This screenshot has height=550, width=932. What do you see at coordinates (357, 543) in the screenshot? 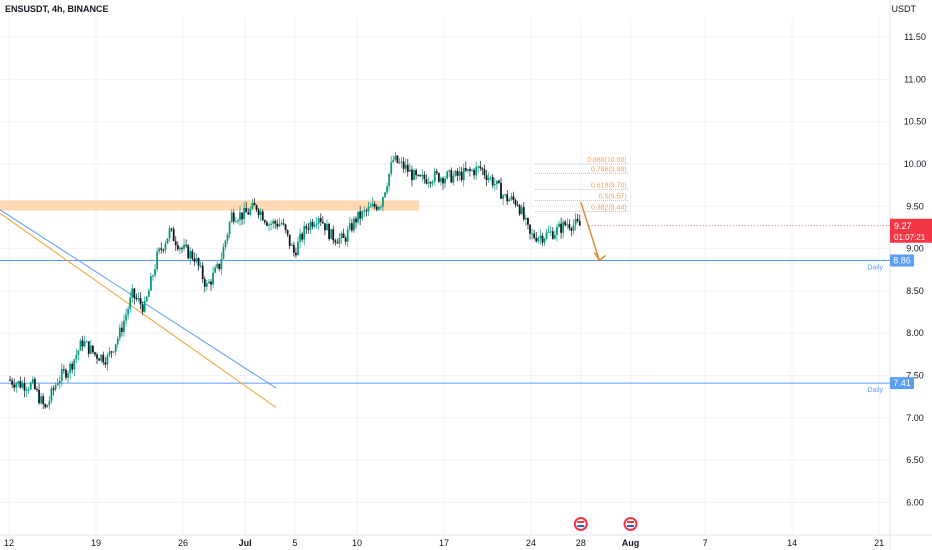
I see `time-axis-tick: 10` at bounding box center [357, 543].